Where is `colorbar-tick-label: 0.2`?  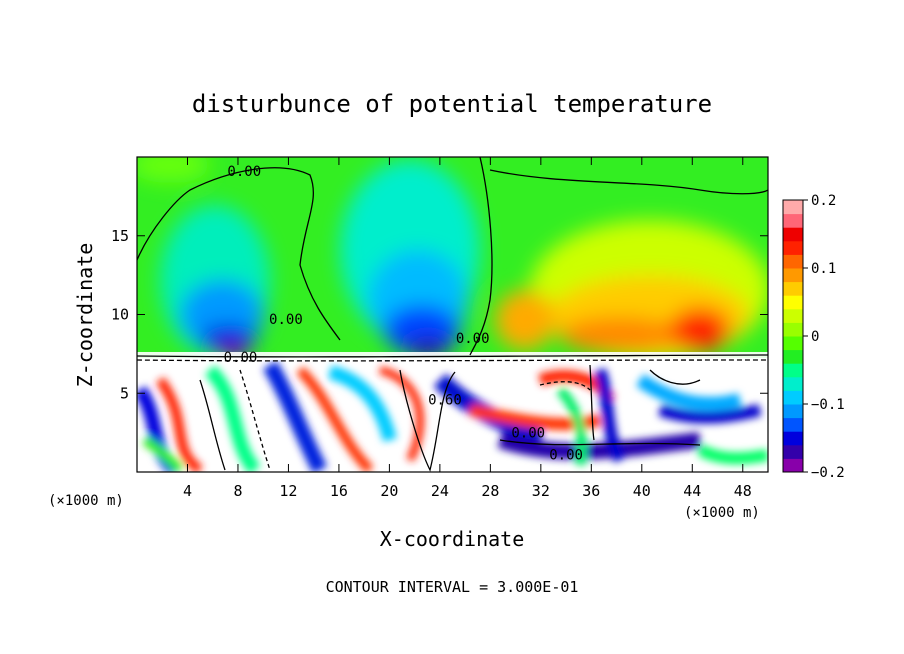
colorbar-tick-label: 0.2 is located at coordinates (823, 201).